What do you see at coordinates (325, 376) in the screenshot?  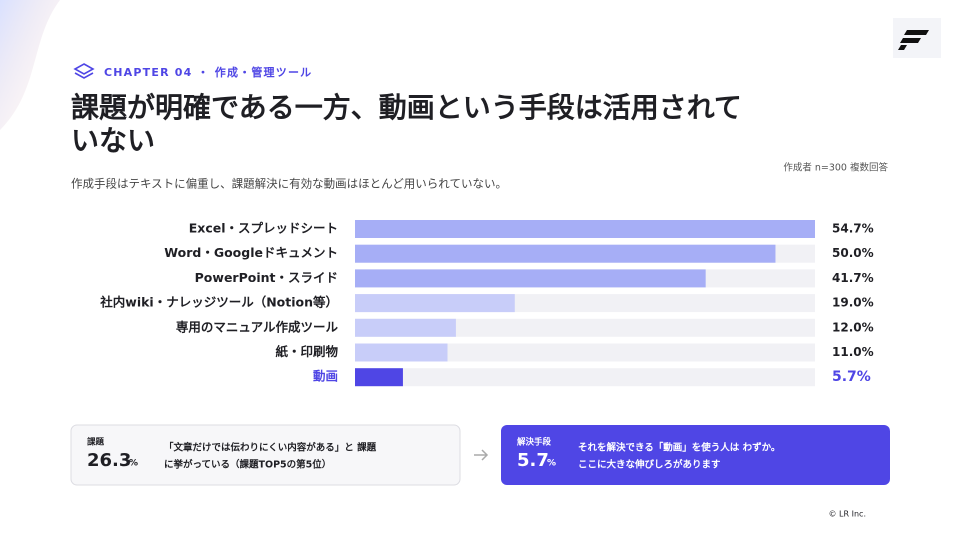 I see `category-label: 動画` at bounding box center [325, 376].